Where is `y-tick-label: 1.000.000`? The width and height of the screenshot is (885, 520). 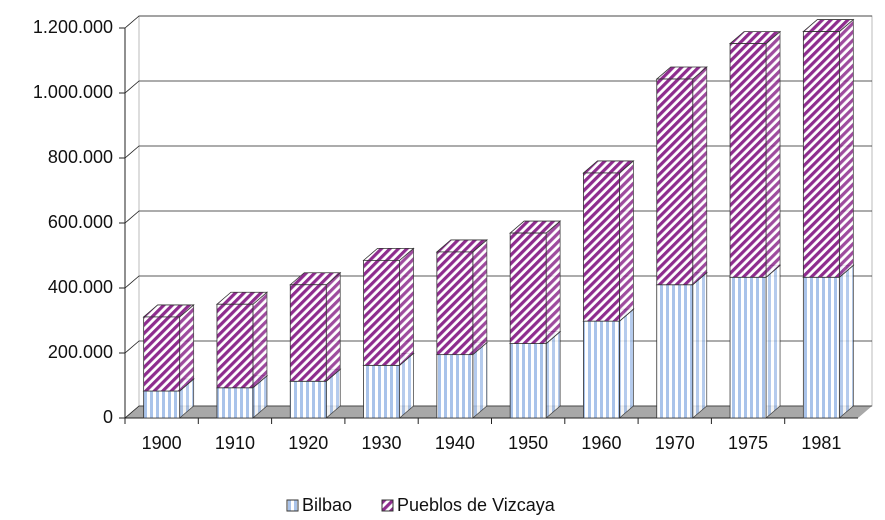 y-tick-label: 1.000.000 is located at coordinates (73, 92).